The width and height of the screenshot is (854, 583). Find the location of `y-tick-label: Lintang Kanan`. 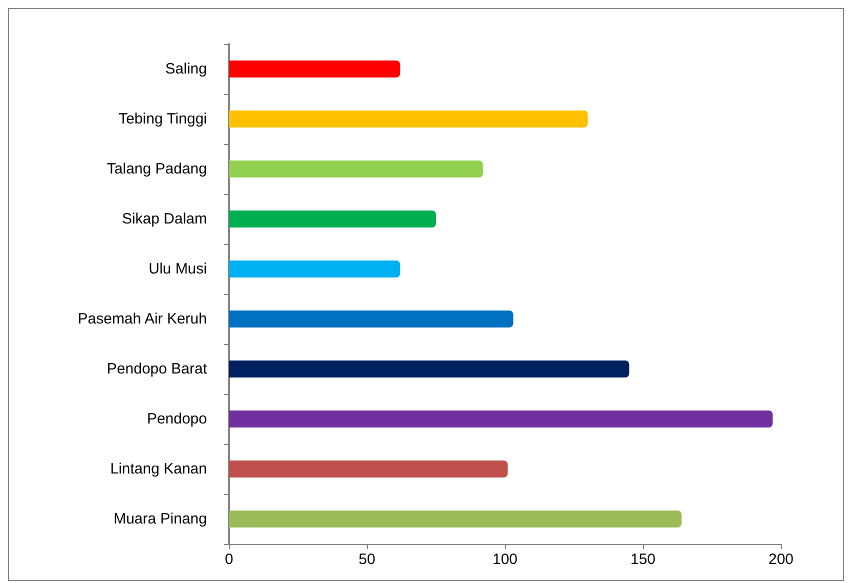

y-tick-label: Lintang Kanan is located at coordinates (158, 469).